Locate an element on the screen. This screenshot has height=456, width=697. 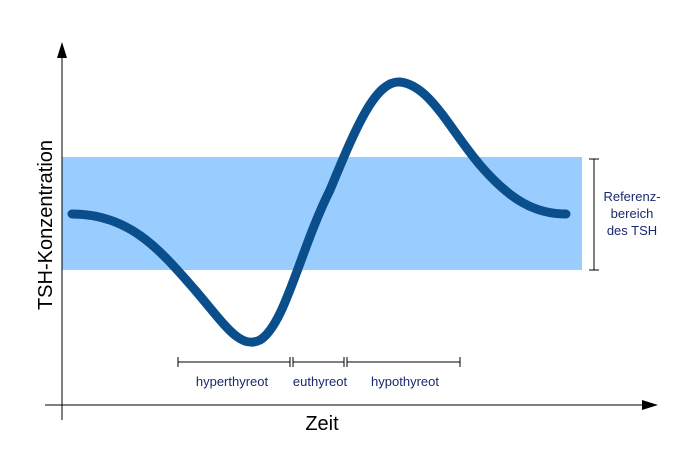
reference-label: bereich is located at coordinates (632, 213).